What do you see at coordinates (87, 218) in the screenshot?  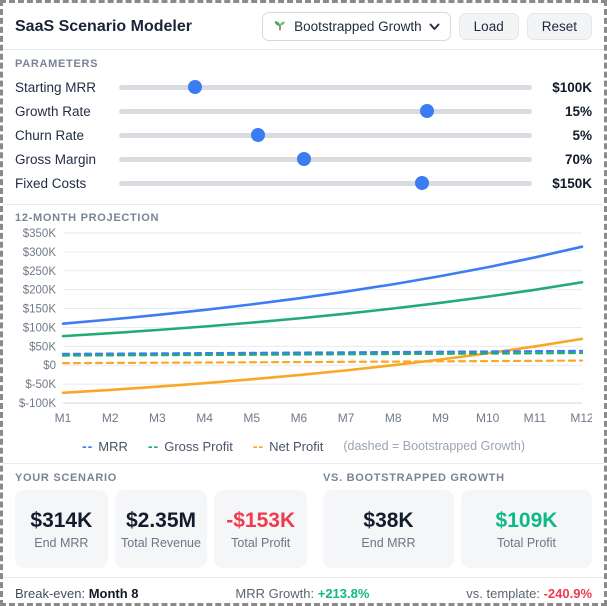 I see `projection-title: 12-MONTH PROJECTION` at bounding box center [87, 218].